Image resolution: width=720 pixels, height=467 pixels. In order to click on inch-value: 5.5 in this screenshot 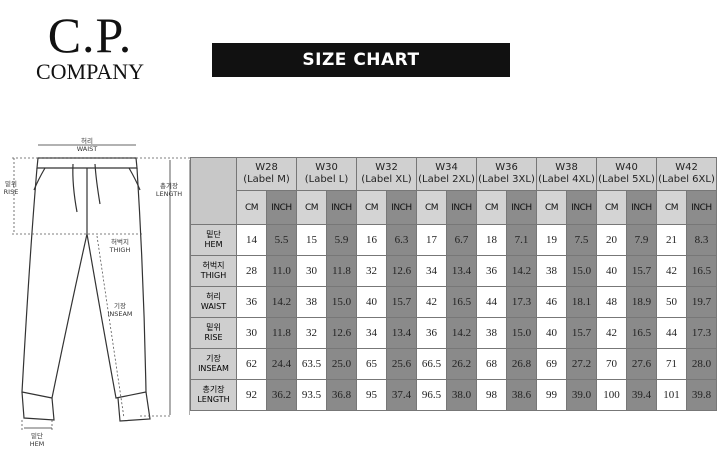, I will do `click(281, 240)`.